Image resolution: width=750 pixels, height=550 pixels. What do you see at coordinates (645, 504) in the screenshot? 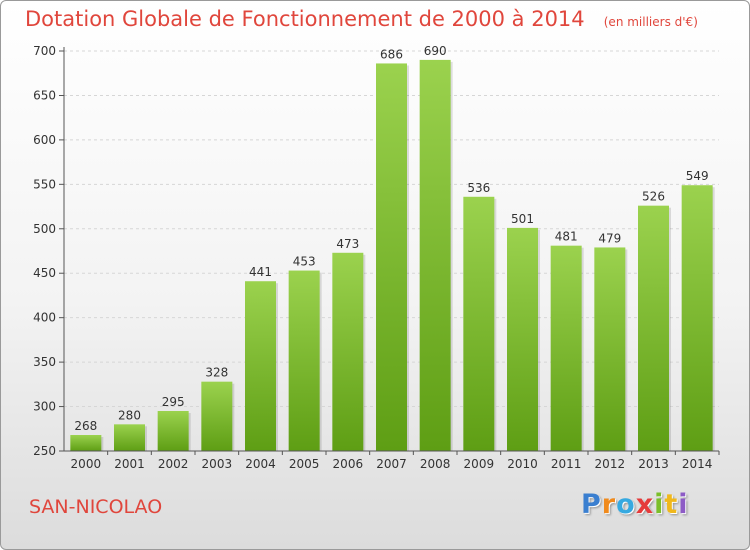
I see `logo-letter: x` at bounding box center [645, 504].